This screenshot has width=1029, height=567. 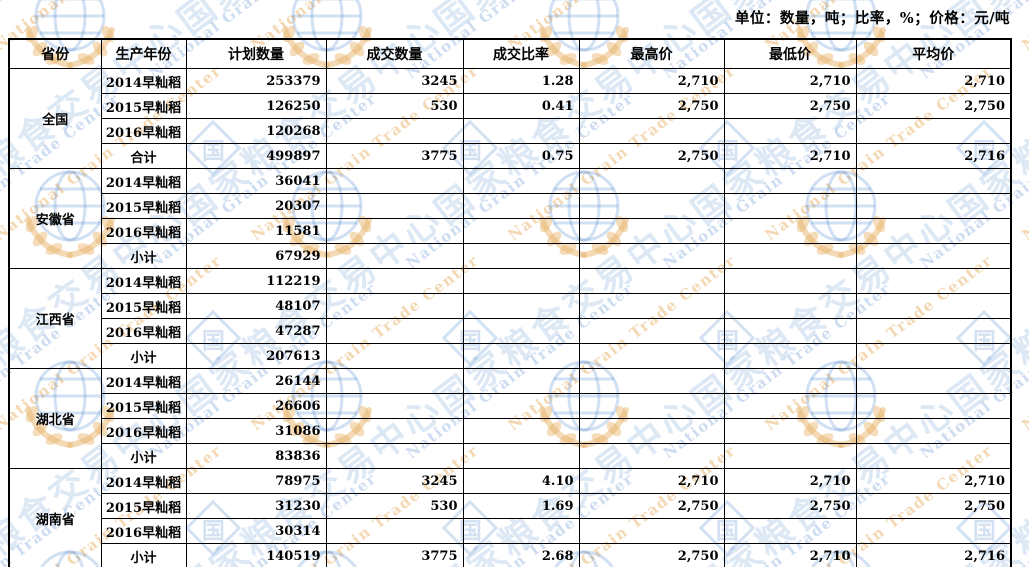 I want to click on value-cell: 4.10, so click(x=521, y=481).